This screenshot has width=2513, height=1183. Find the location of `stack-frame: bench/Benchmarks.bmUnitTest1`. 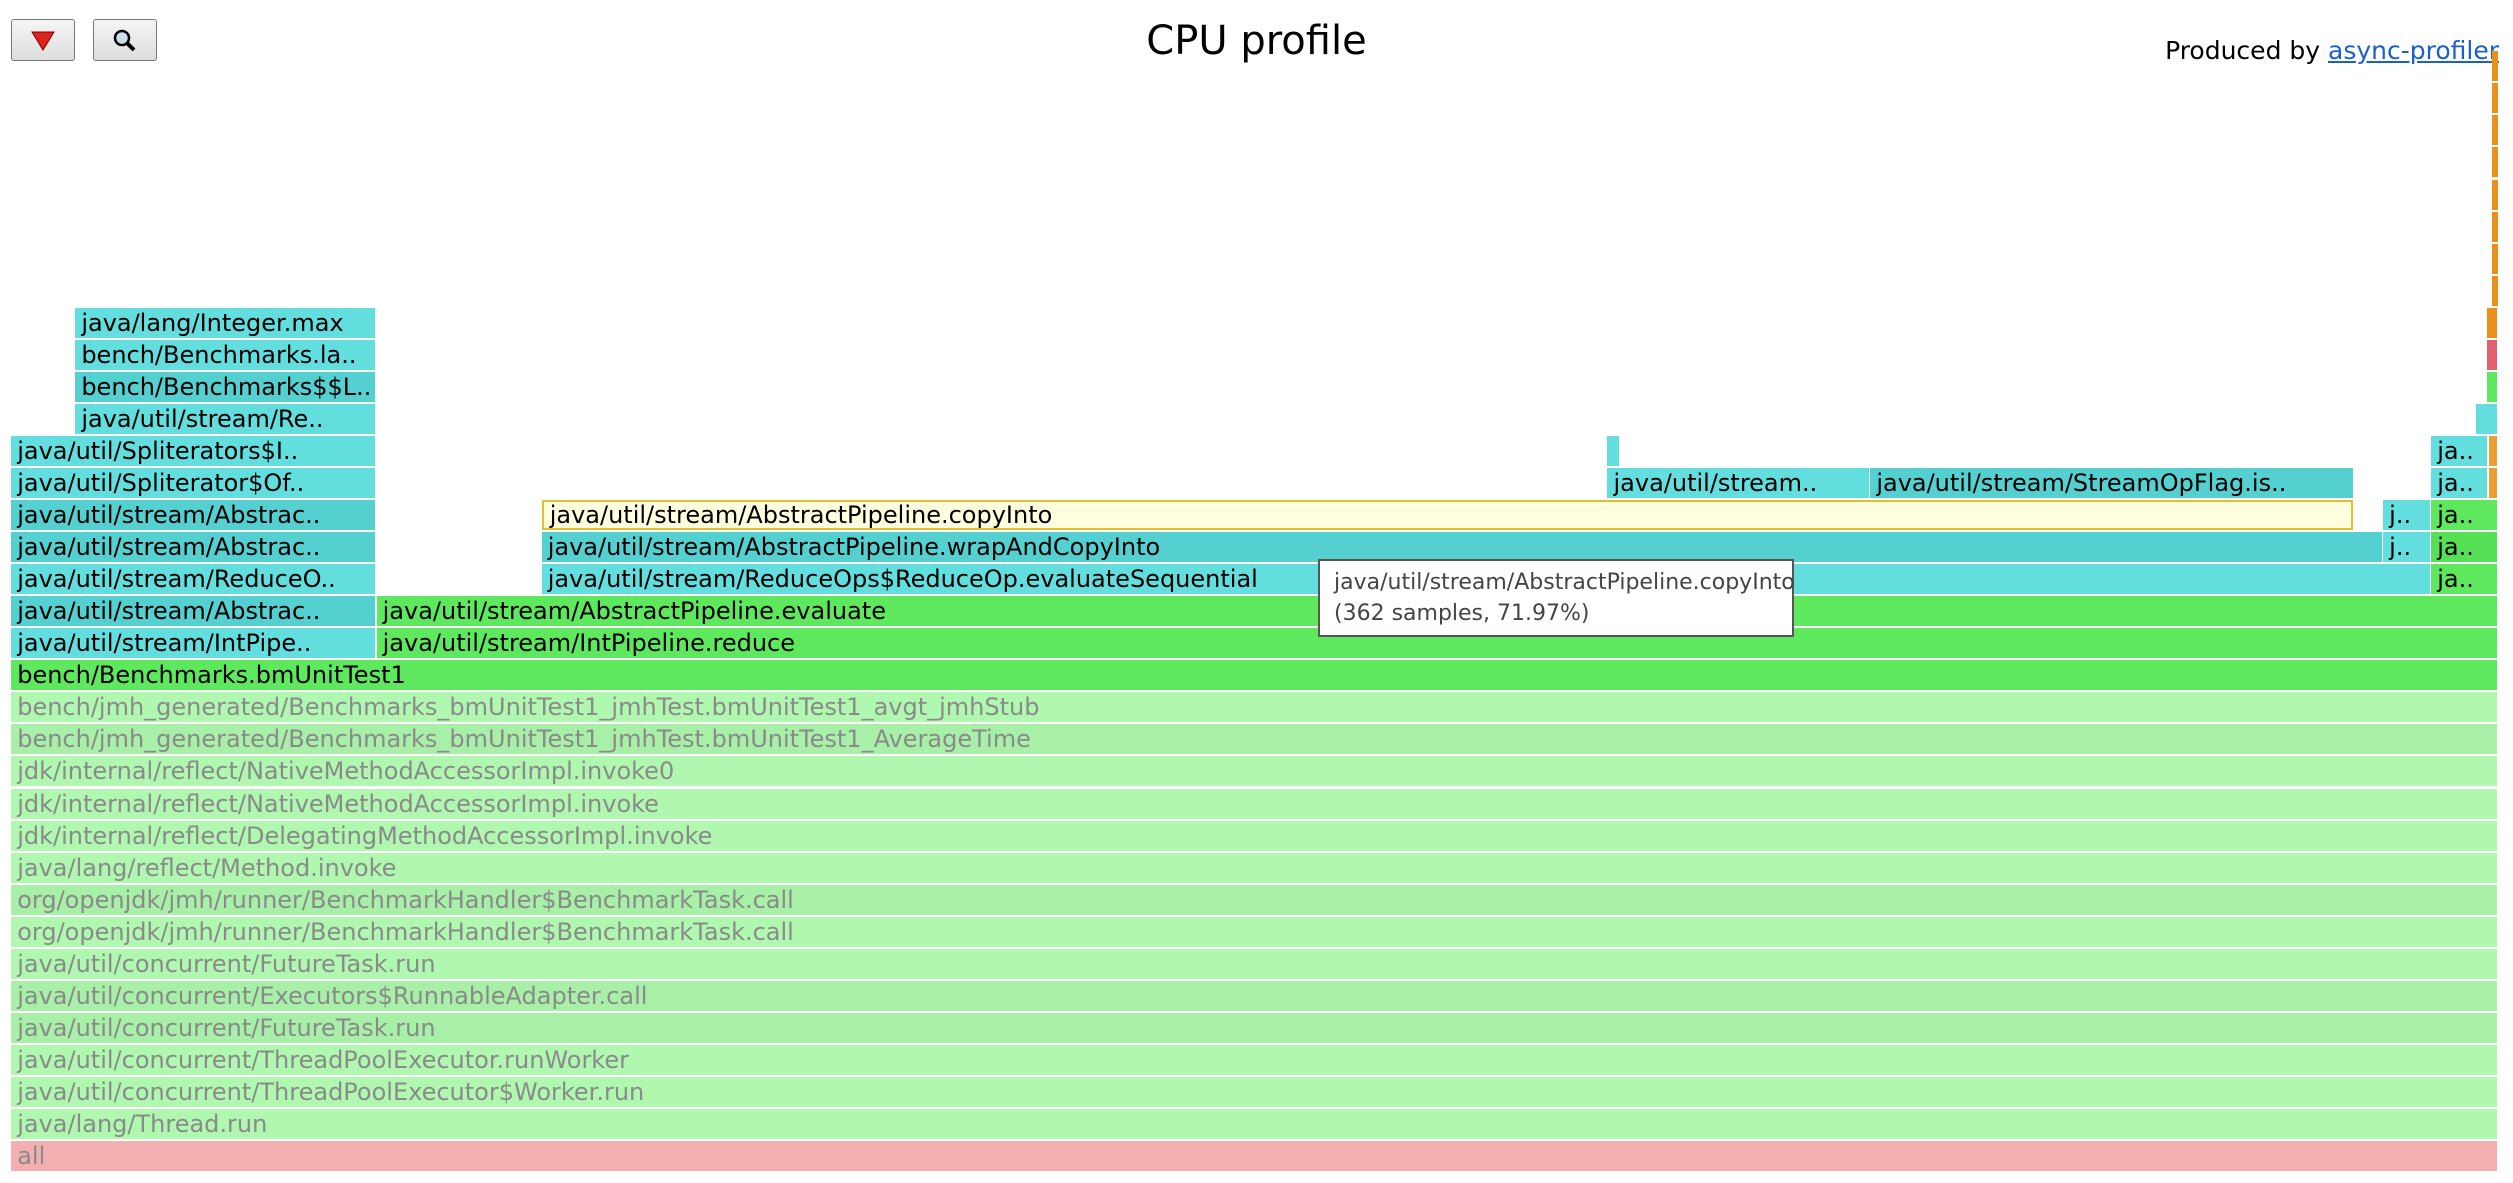

stack-frame: bench/Benchmarks.bmUnitTest1 is located at coordinates (1254, 675).